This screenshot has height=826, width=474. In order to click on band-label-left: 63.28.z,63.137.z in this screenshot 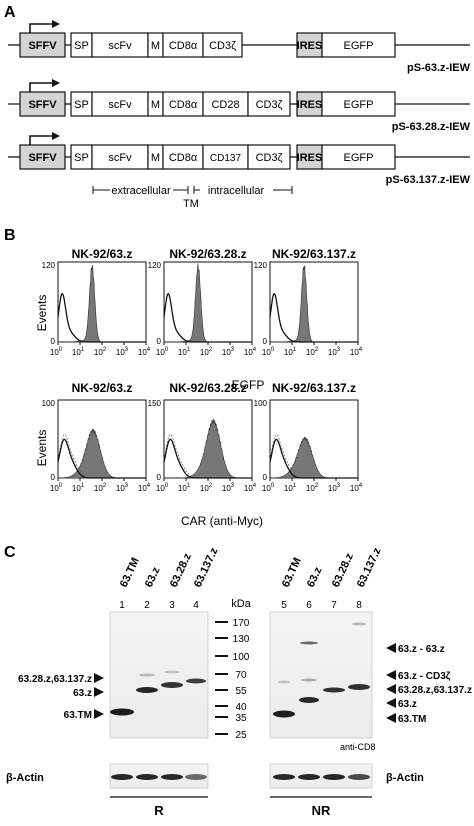, I will do `click(55, 679)`.